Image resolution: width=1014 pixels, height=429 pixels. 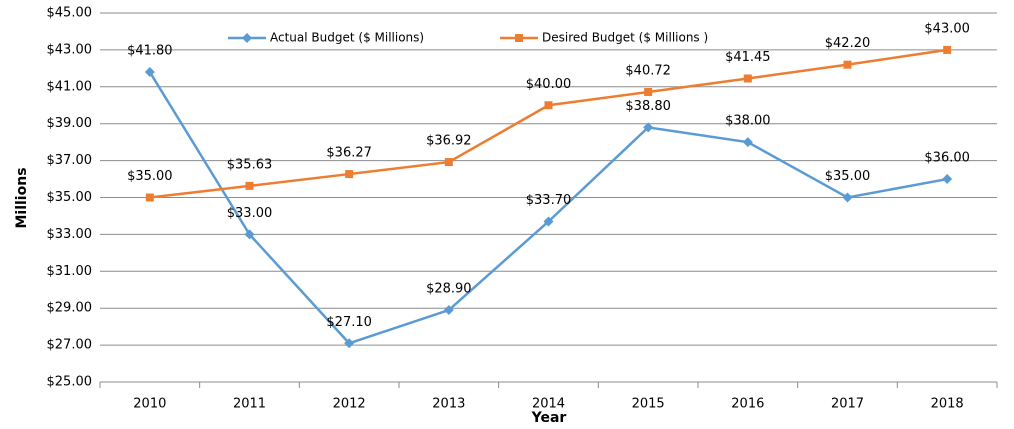 What do you see at coordinates (149, 404) in the screenshot?
I see `x-tick-label: 2010` at bounding box center [149, 404].